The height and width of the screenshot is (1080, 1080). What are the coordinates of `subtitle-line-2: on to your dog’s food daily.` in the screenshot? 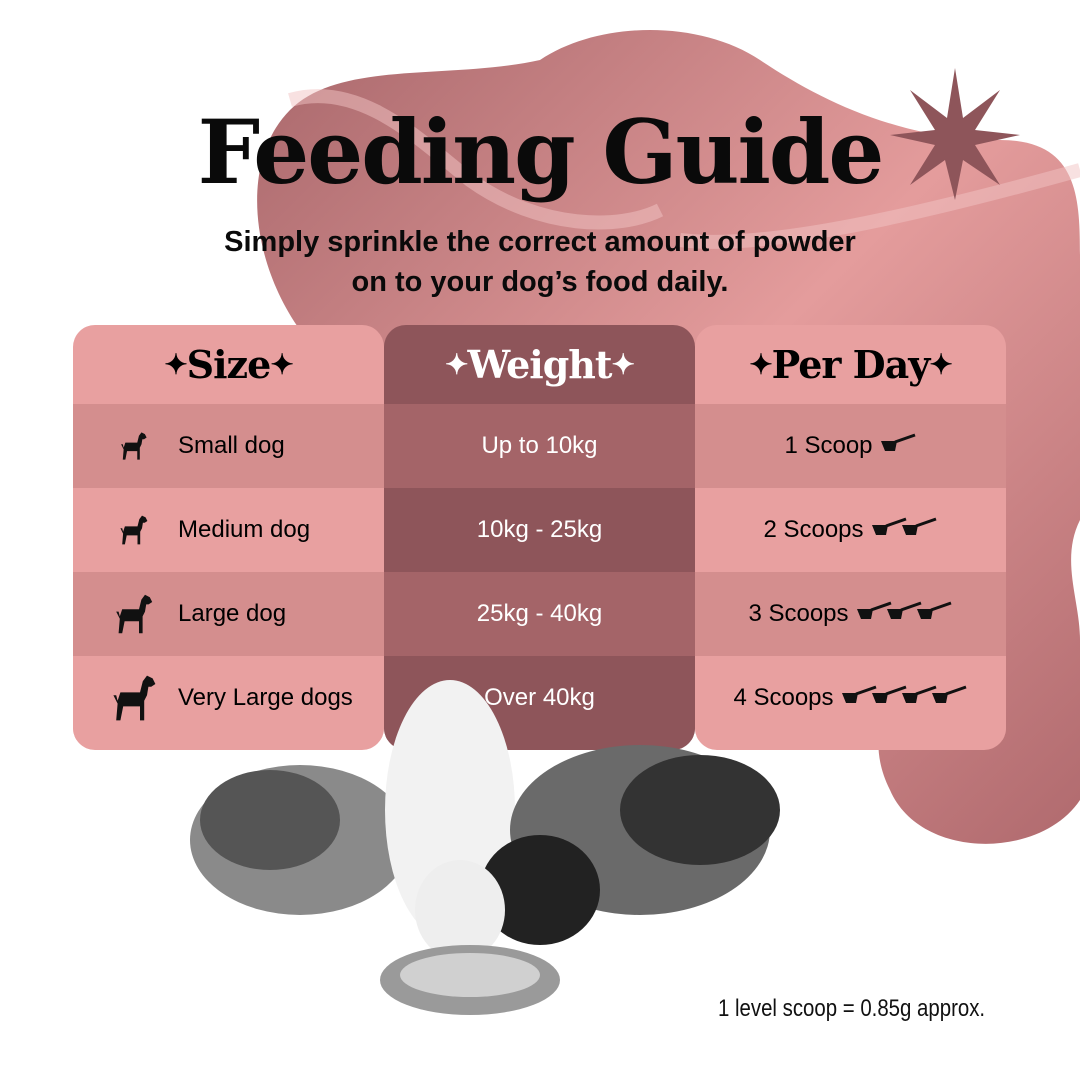 It's located at (540, 282).